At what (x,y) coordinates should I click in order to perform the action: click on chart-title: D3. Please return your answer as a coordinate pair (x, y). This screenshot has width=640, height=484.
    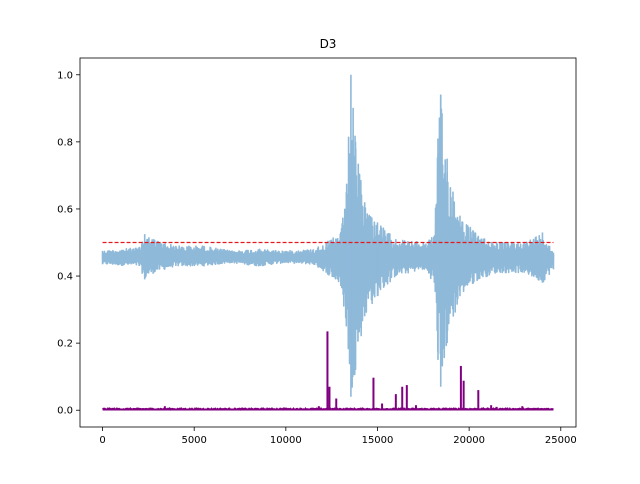
    Looking at the image, I should click on (328, 44).